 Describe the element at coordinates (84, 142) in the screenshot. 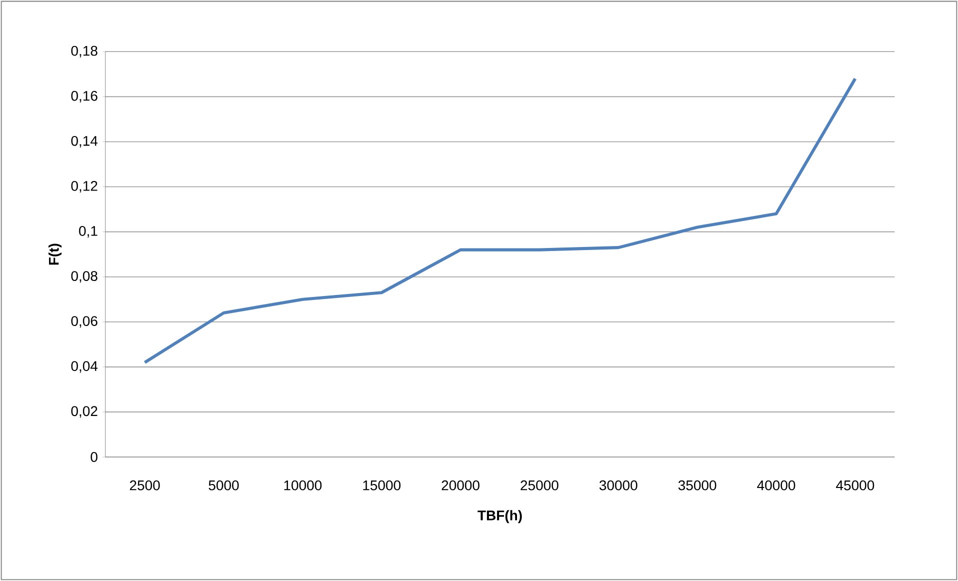

I see `y-tick-label: 0,14` at that location.